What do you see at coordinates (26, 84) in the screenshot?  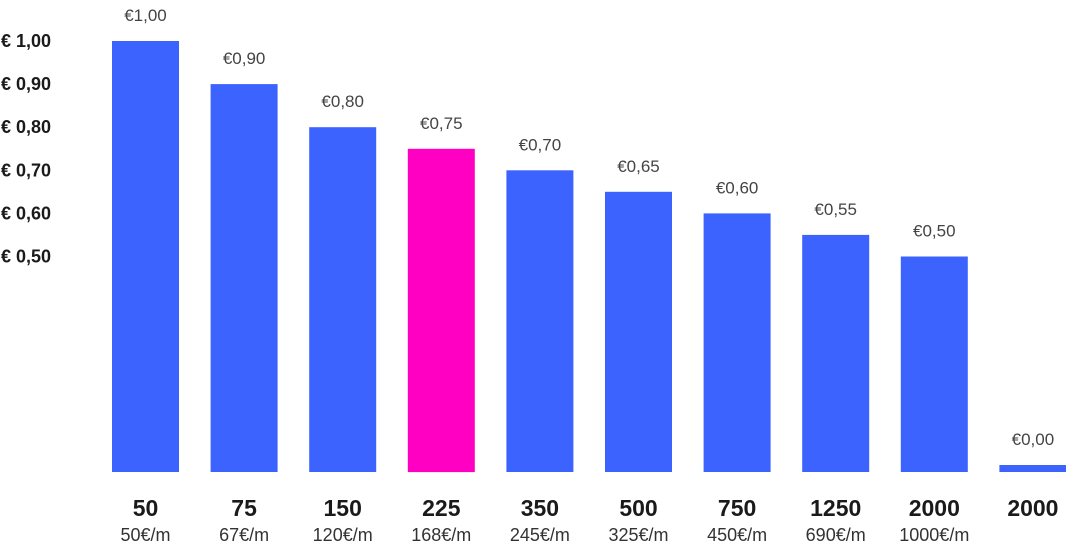 I see `y-tick-label: € 0,90` at bounding box center [26, 84].